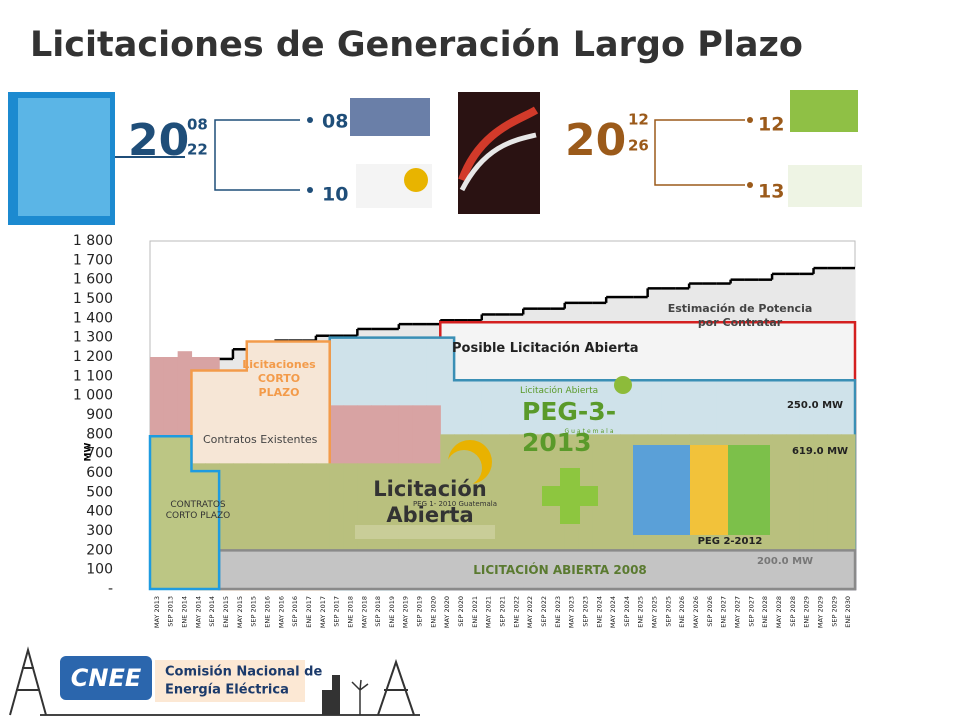 This screenshot has width=960, height=720. What do you see at coordinates (545, 348) in the screenshot?
I see `series-label: Posible Licitación Abierta` at bounding box center [545, 348].